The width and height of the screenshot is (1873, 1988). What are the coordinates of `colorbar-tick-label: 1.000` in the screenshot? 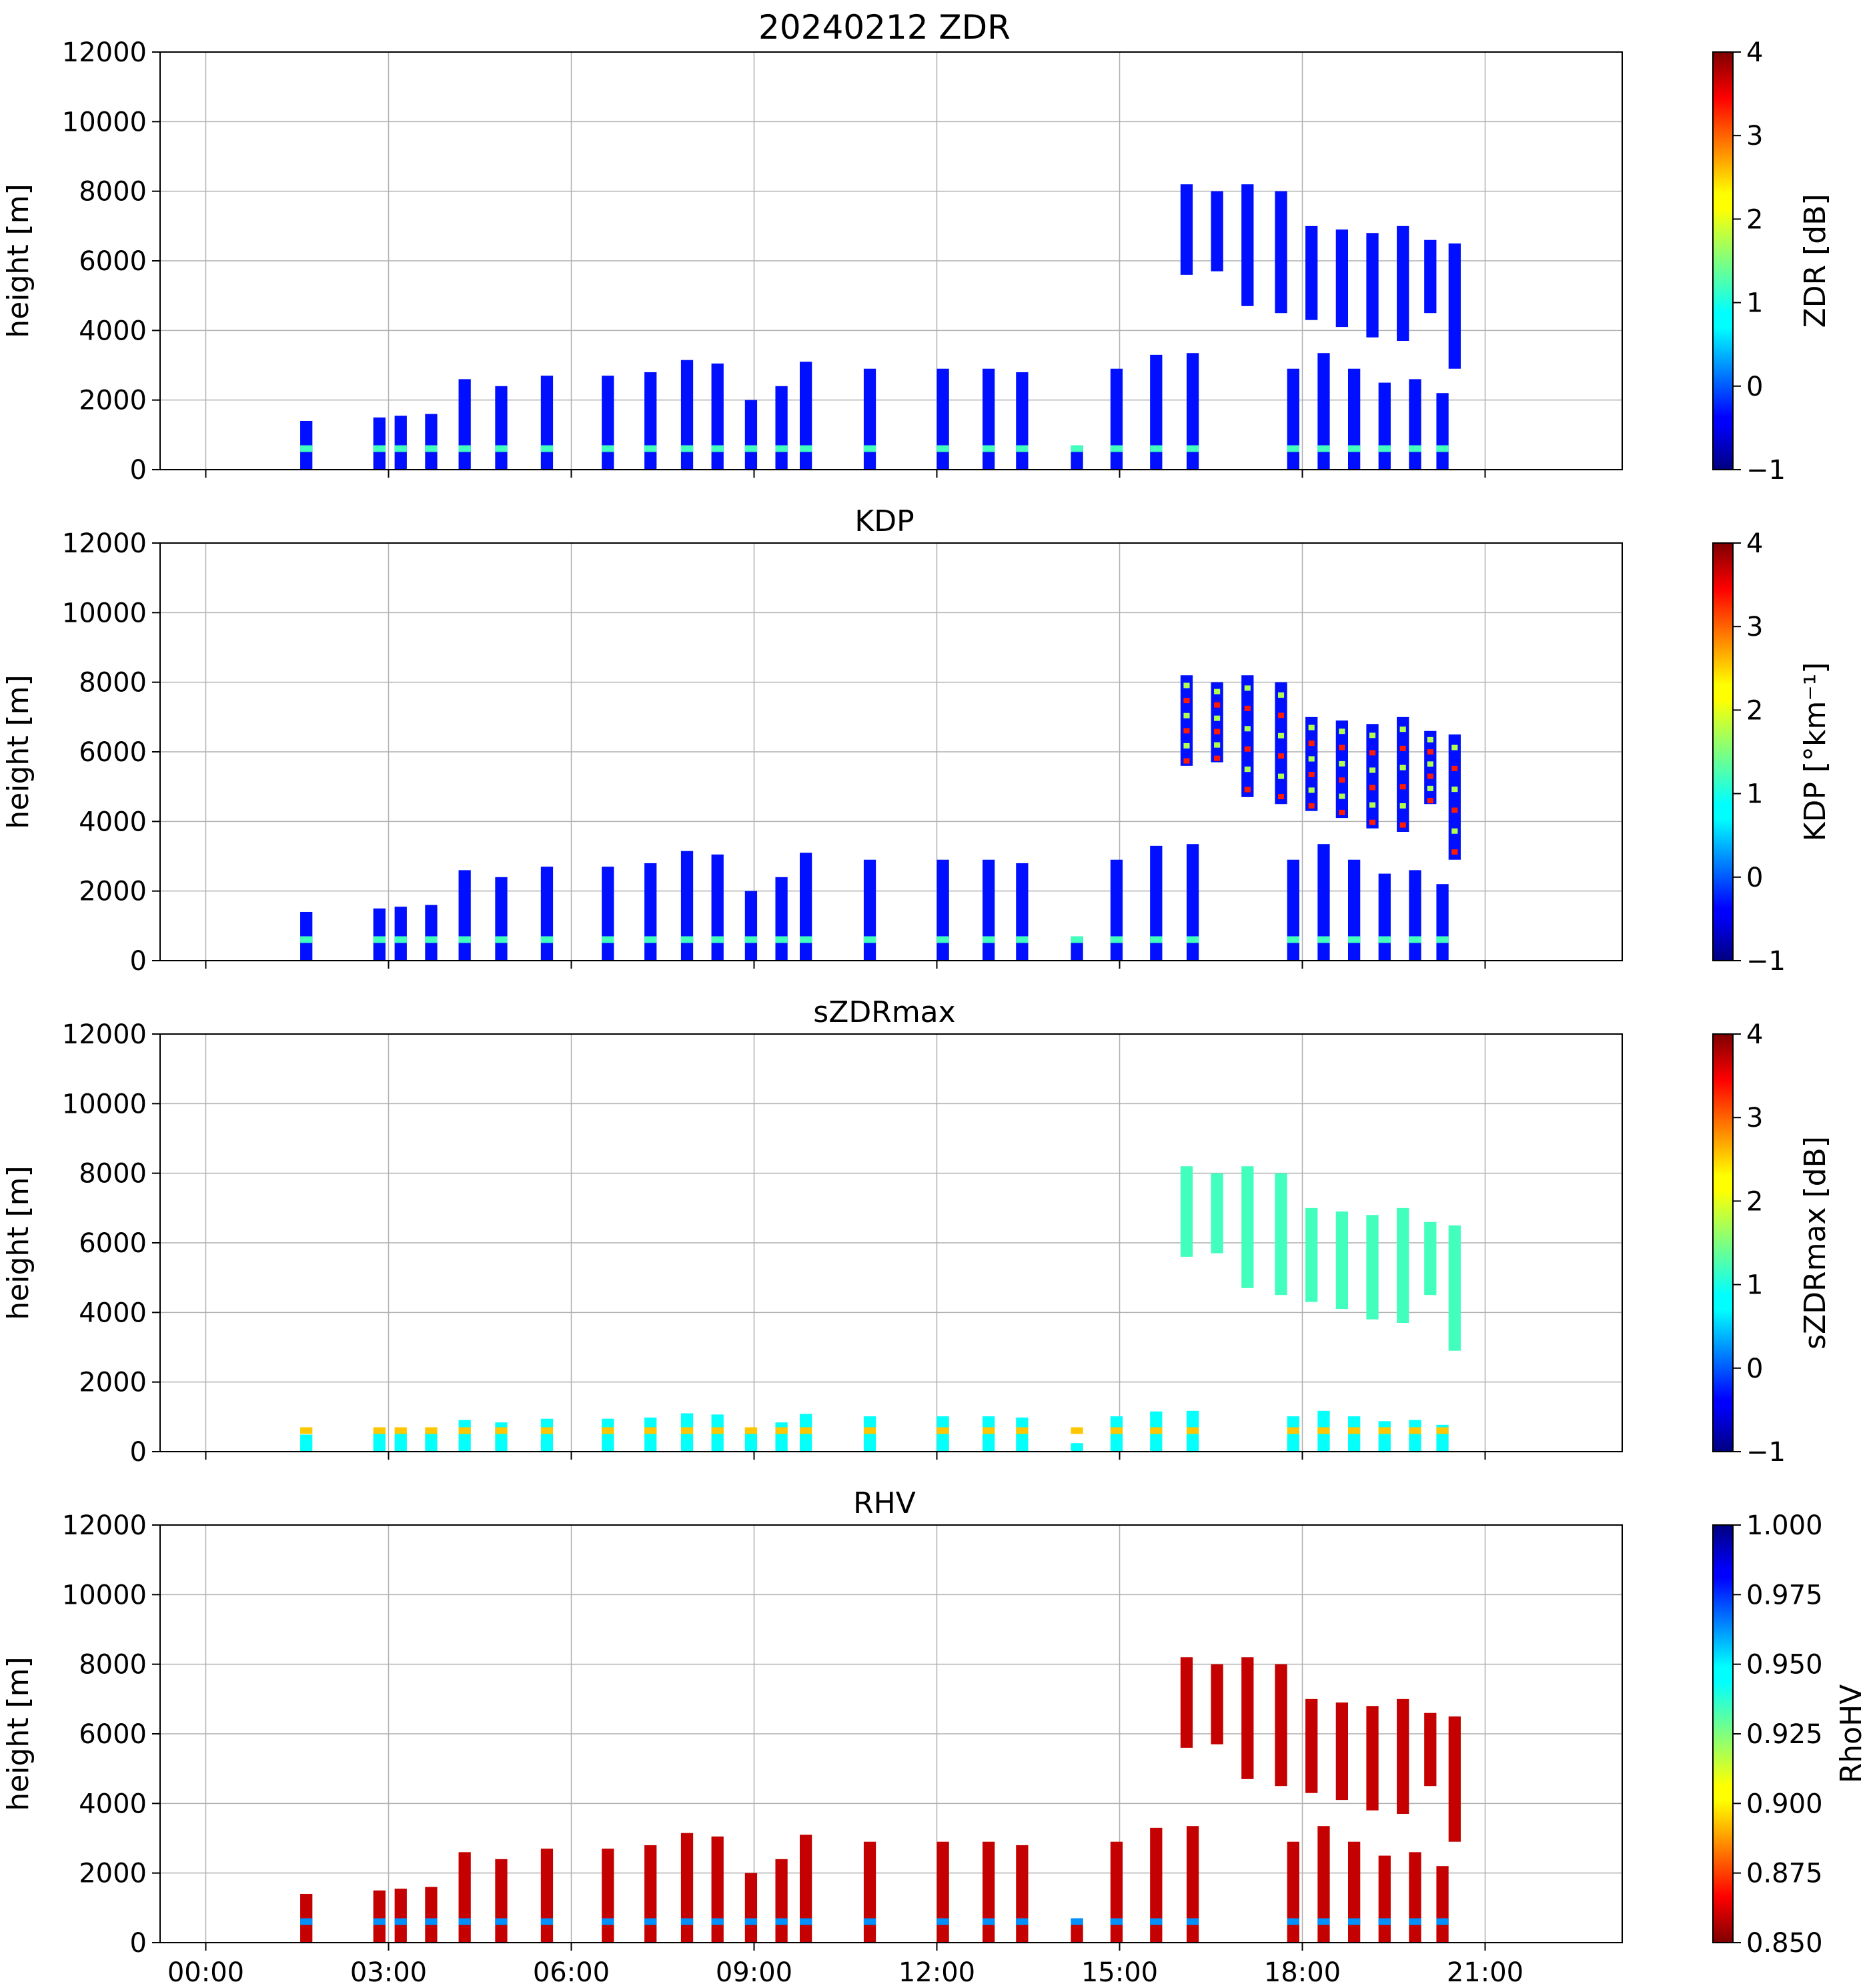 It's located at (1784, 1525).